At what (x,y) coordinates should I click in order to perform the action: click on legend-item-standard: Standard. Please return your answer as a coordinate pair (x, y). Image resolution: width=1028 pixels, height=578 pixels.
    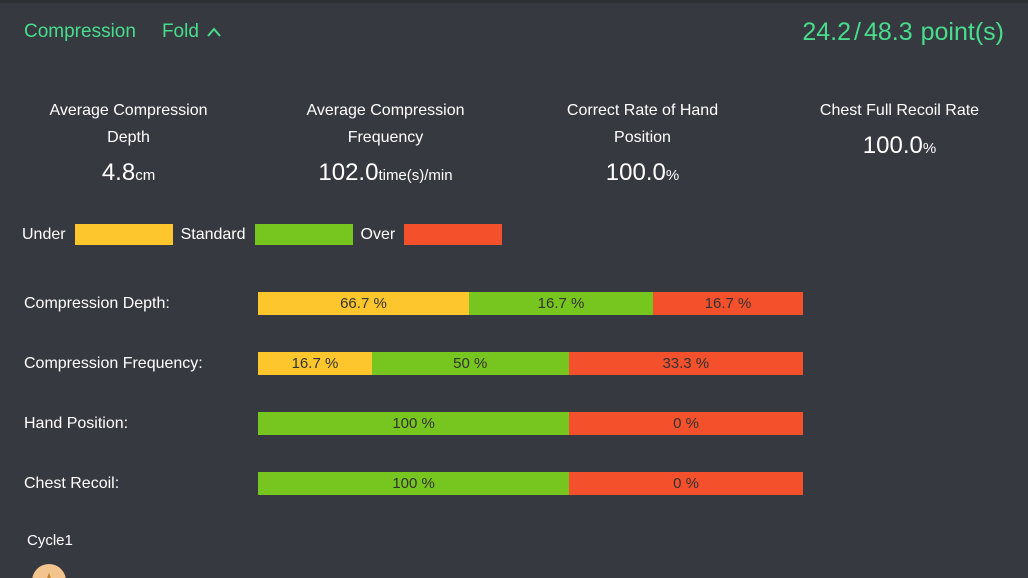
    Looking at the image, I should click on (267, 234).